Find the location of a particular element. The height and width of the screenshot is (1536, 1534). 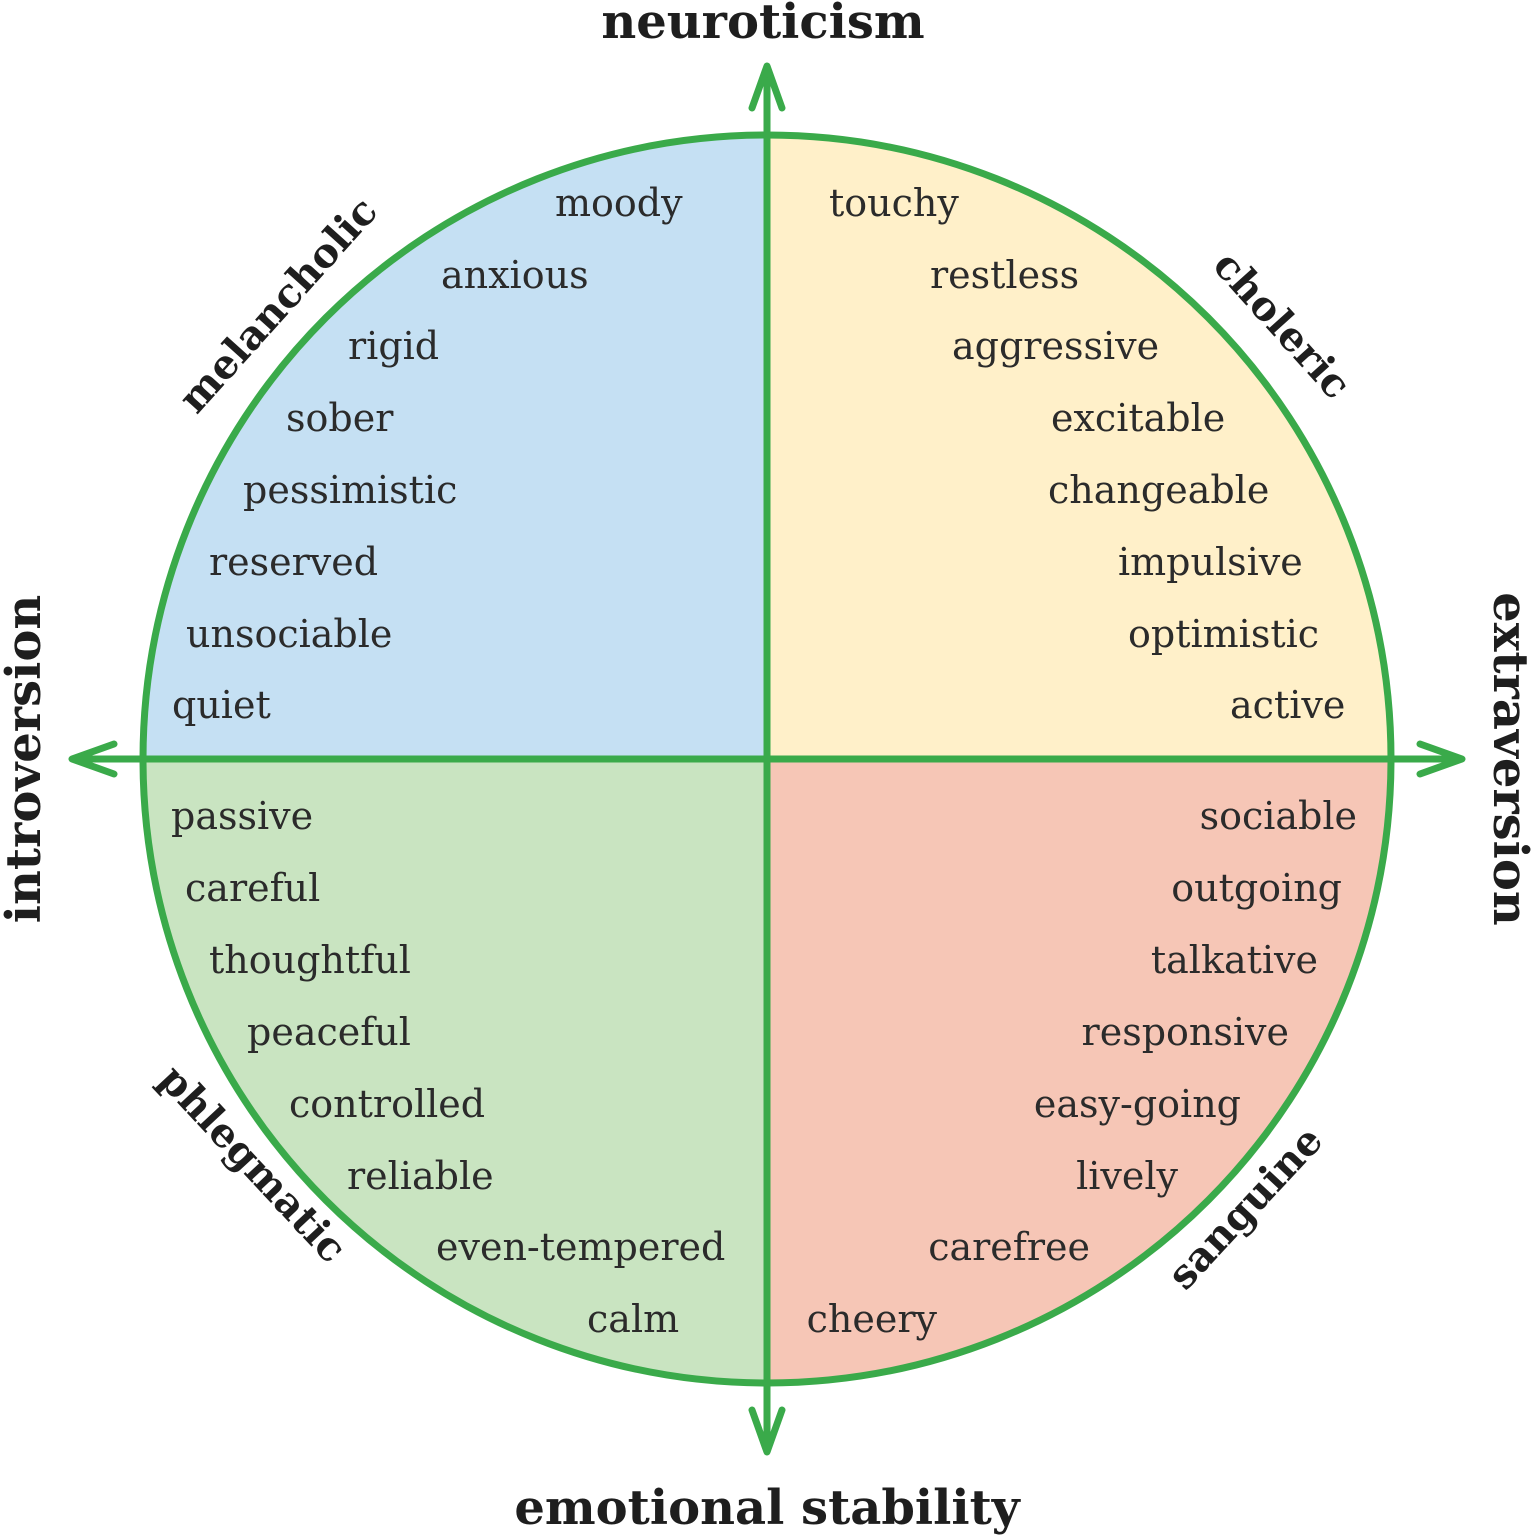

trait-phlegmatic: calm is located at coordinates (633, 1319).